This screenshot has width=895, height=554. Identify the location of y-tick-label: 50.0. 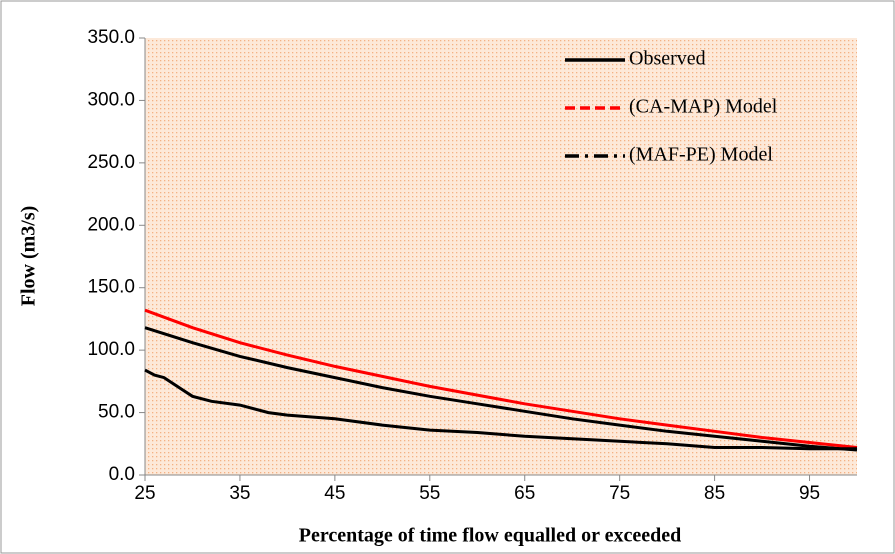
(116, 412).